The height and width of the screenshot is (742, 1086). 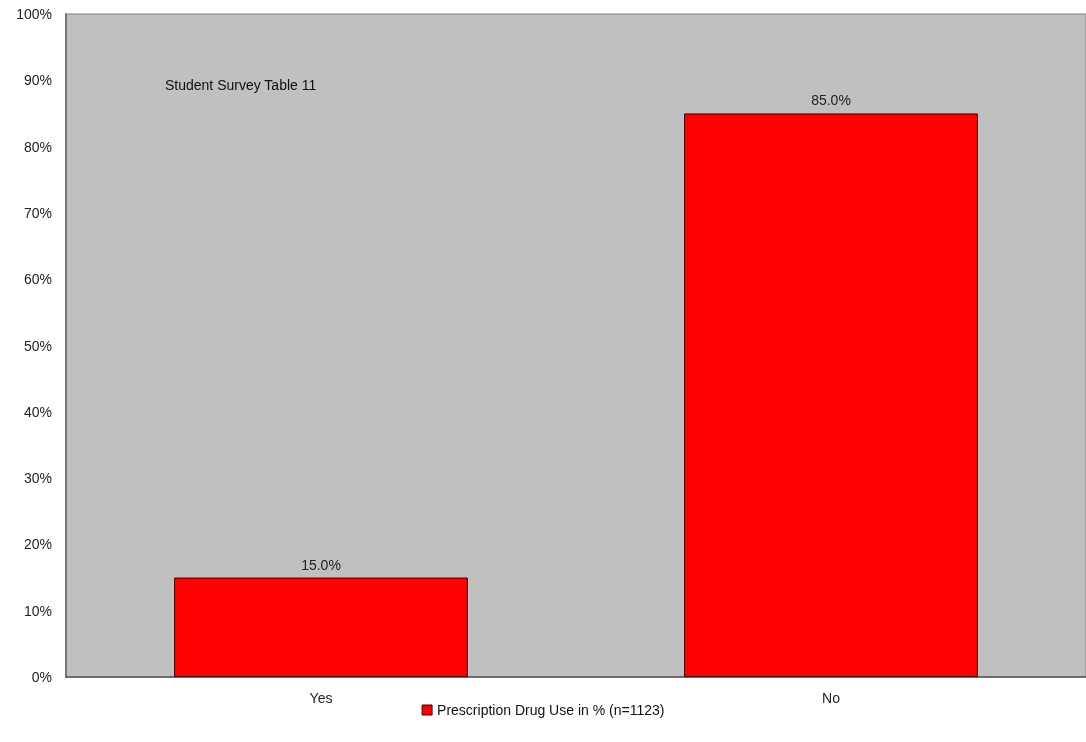 What do you see at coordinates (41, 677) in the screenshot?
I see `y-tick-label: 0%` at bounding box center [41, 677].